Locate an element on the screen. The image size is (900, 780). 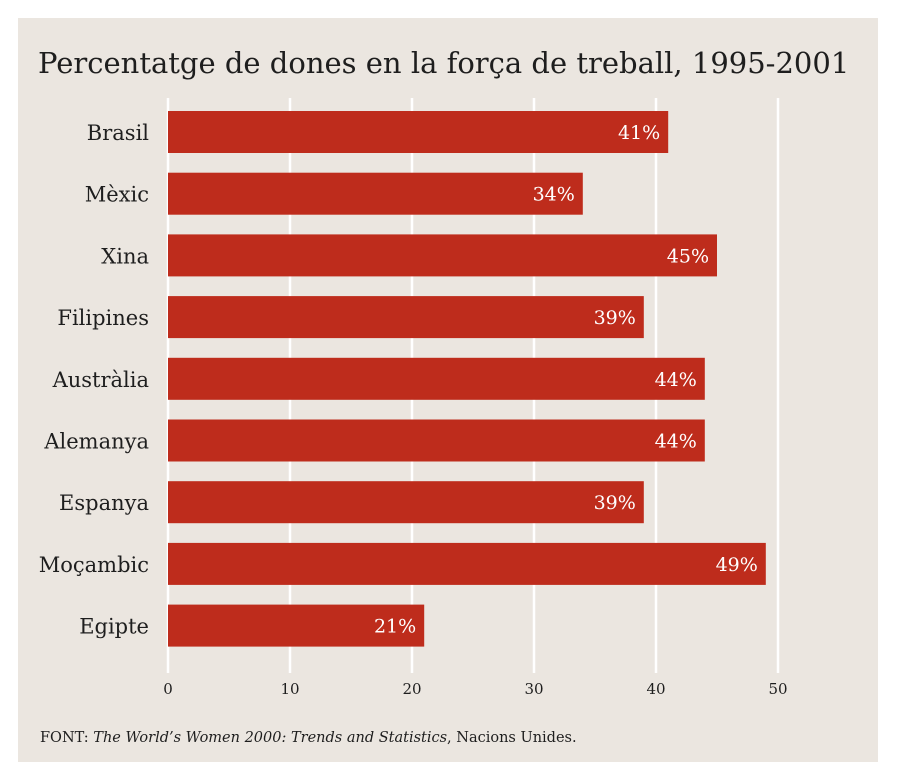
bar-value-label-0: 41% is located at coordinates (639, 133).